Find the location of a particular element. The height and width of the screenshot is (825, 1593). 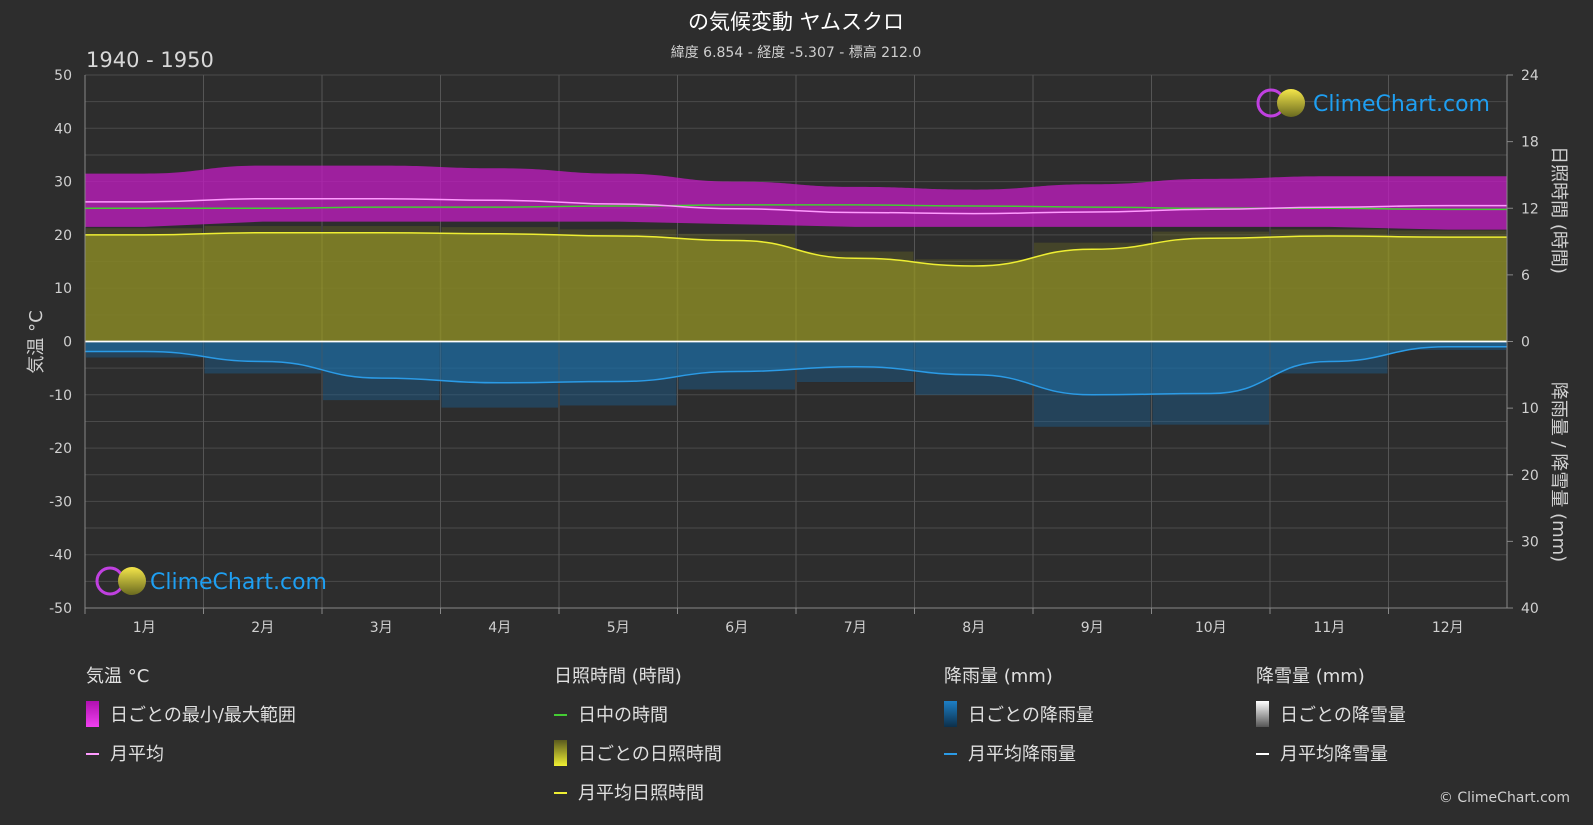

right-top-tick-label: 12 is located at coordinates (1530, 209).